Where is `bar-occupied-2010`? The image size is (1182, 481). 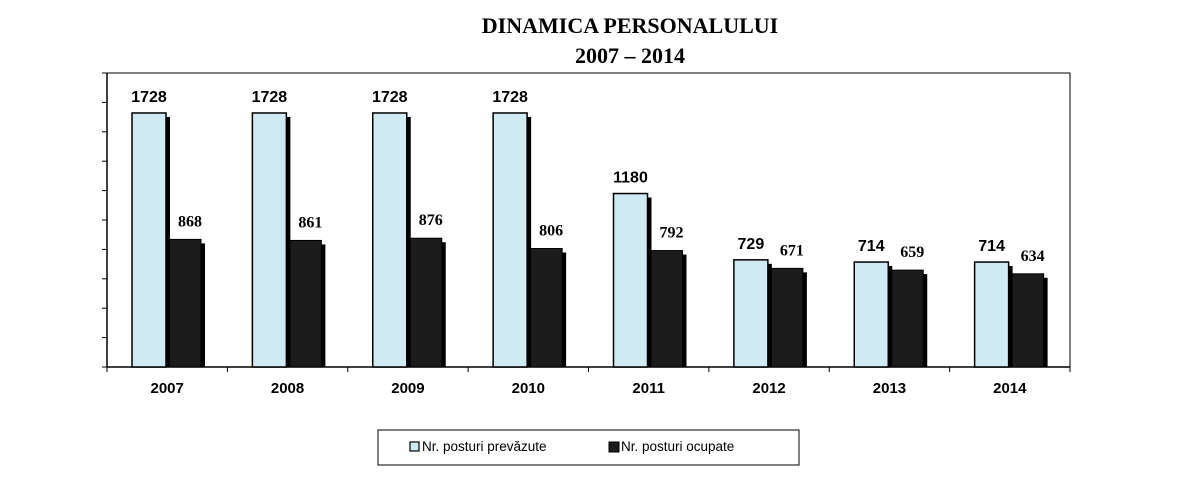 bar-occupied-2010 is located at coordinates (545, 308).